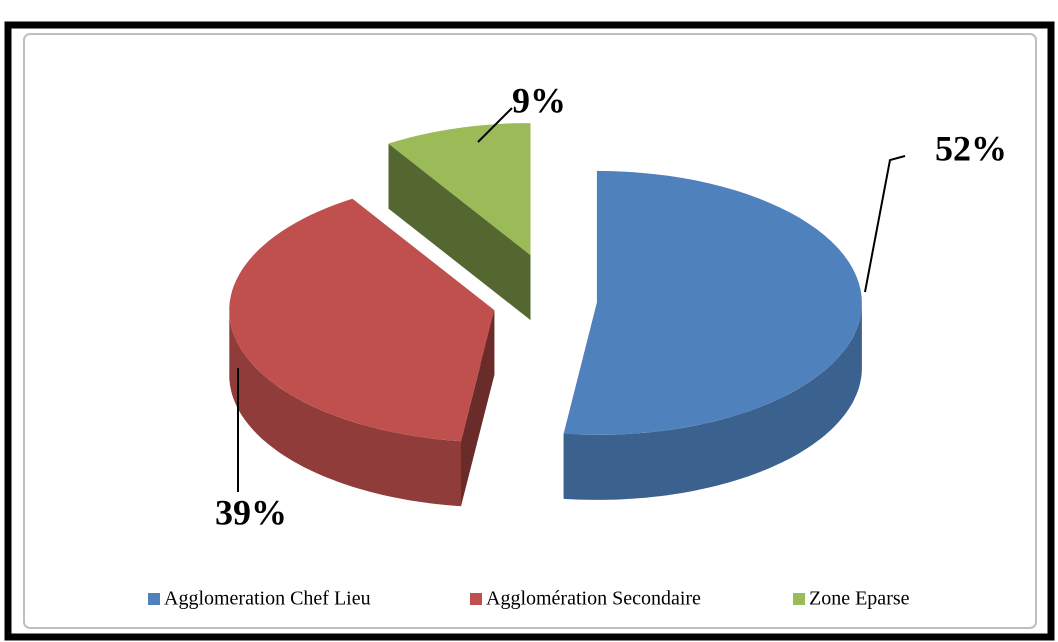 The width and height of the screenshot is (1058, 642). Describe the element at coordinates (971, 148) in the screenshot. I see `data-label: 52%` at that location.